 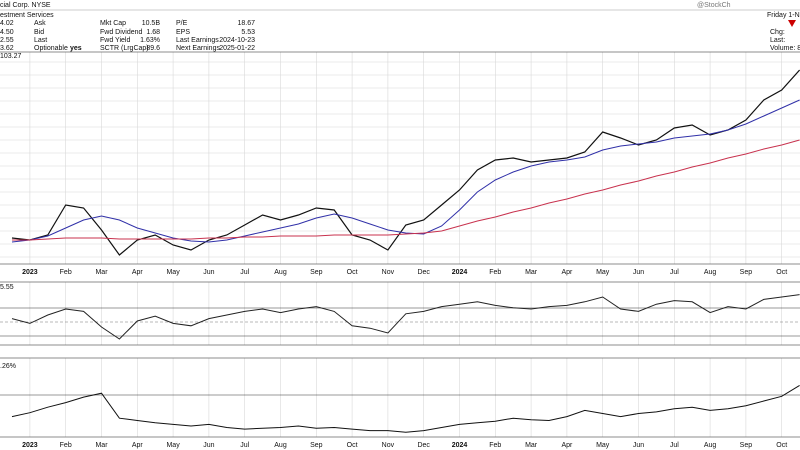 I want to click on stat-value: 1.63%, so click(x=150, y=40).